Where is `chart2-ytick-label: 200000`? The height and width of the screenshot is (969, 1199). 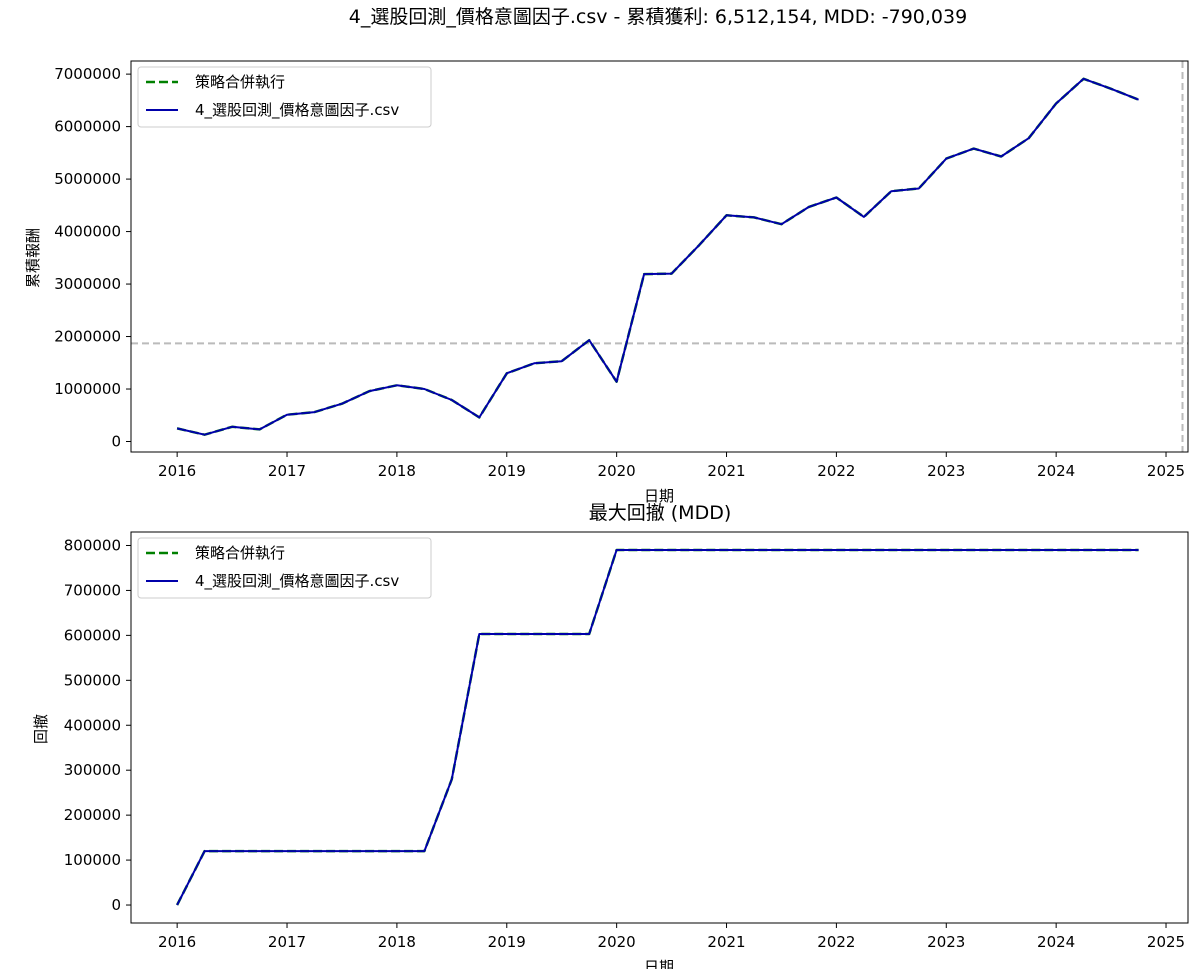 chart2-ytick-label: 200000 is located at coordinates (92, 815).